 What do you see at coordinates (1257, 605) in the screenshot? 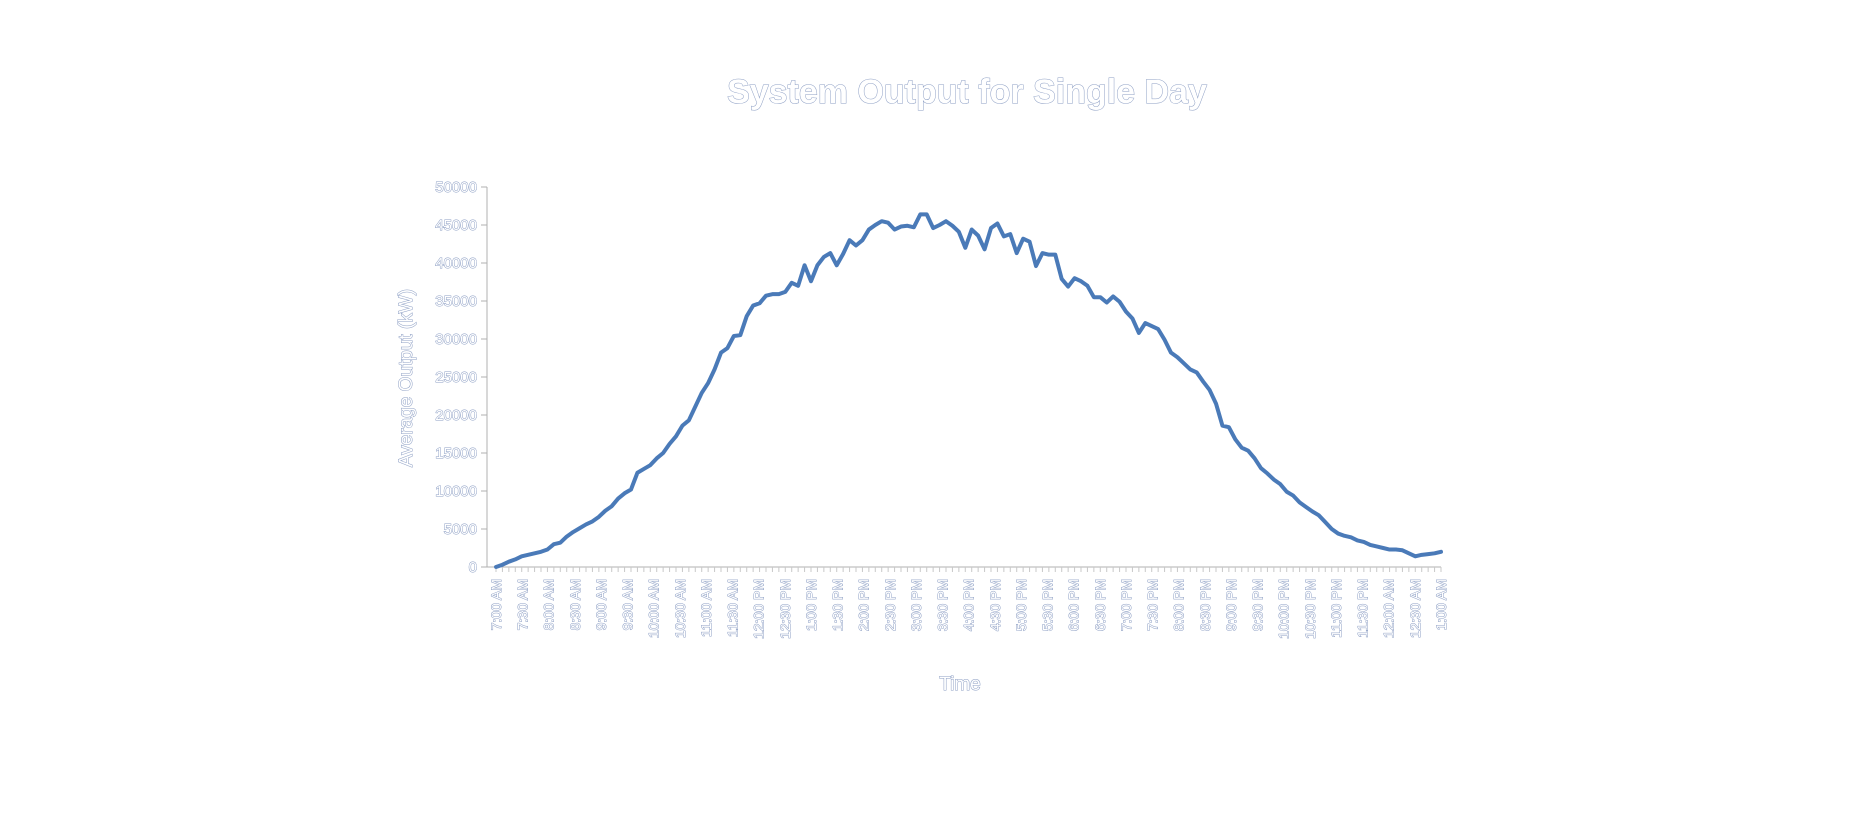
I see `x-tick-label: 9:30 PM` at bounding box center [1257, 605].